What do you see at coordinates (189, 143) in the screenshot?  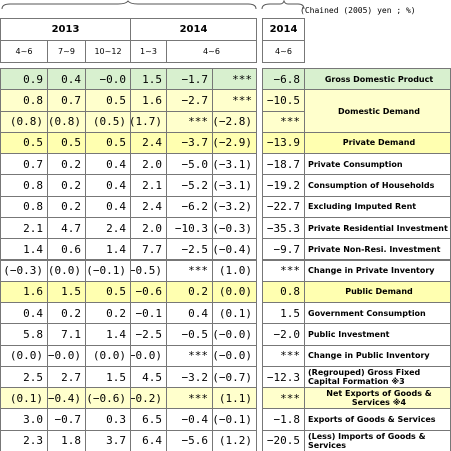 I see `value-cell: −3.7` at bounding box center [189, 143].